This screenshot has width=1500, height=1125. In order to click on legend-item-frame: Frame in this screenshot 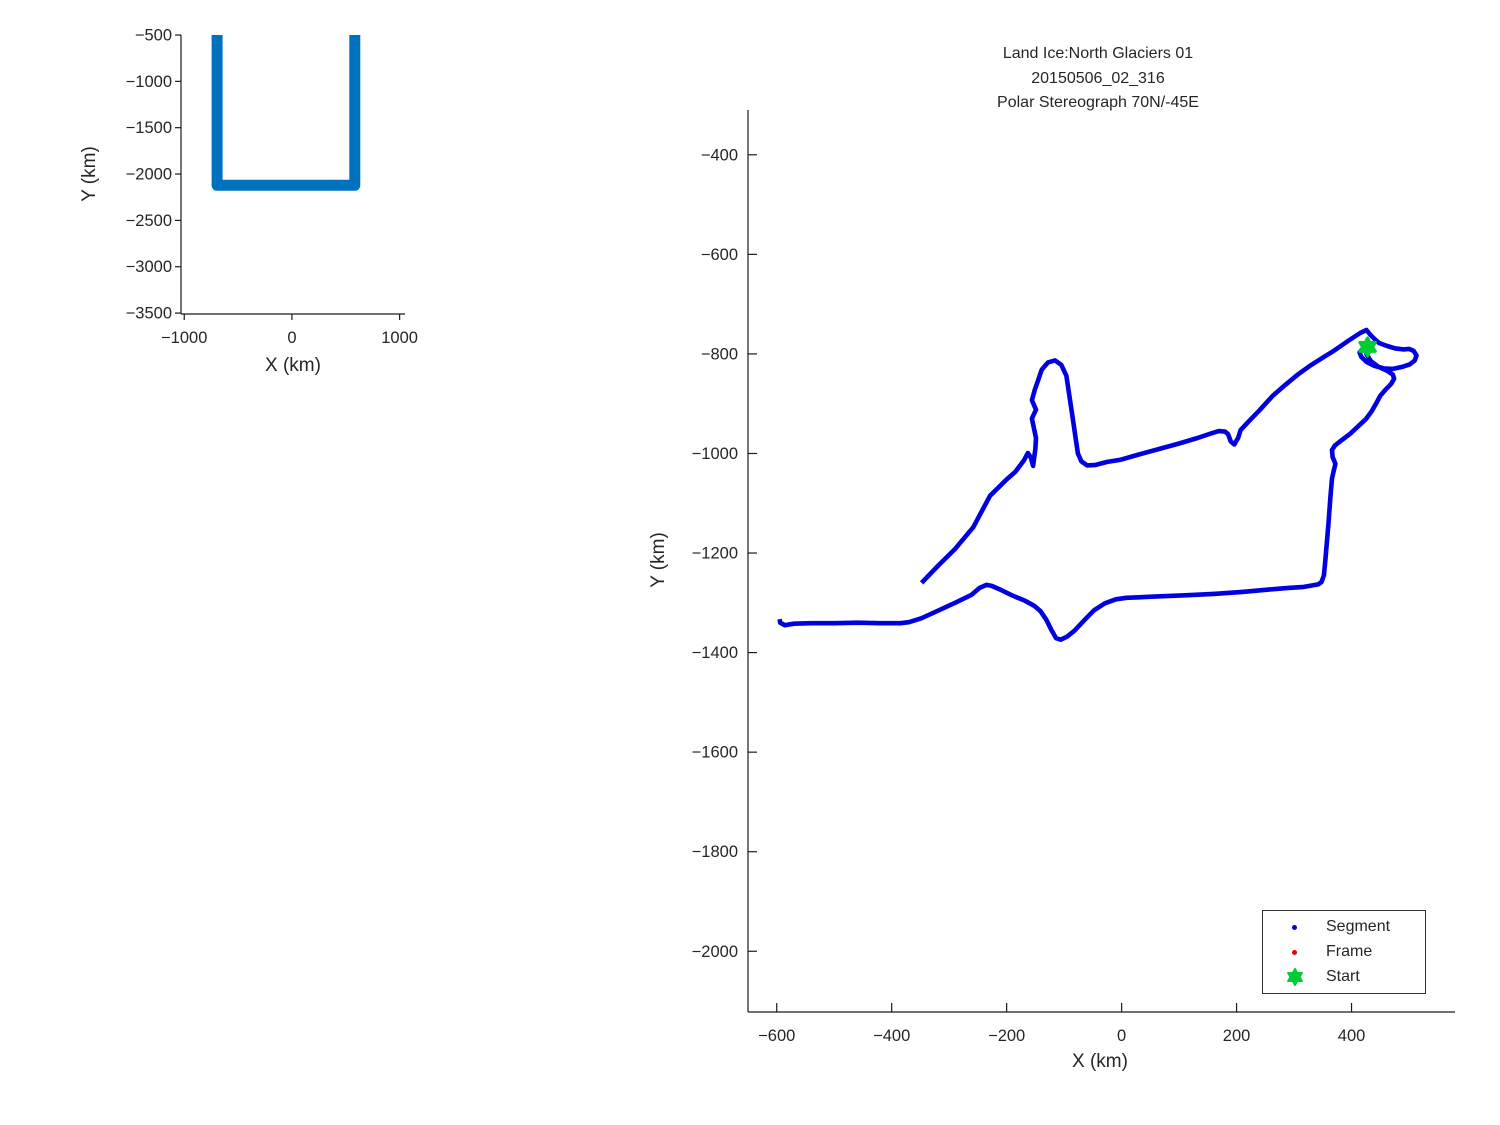, I will do `click(1344, 952)`.